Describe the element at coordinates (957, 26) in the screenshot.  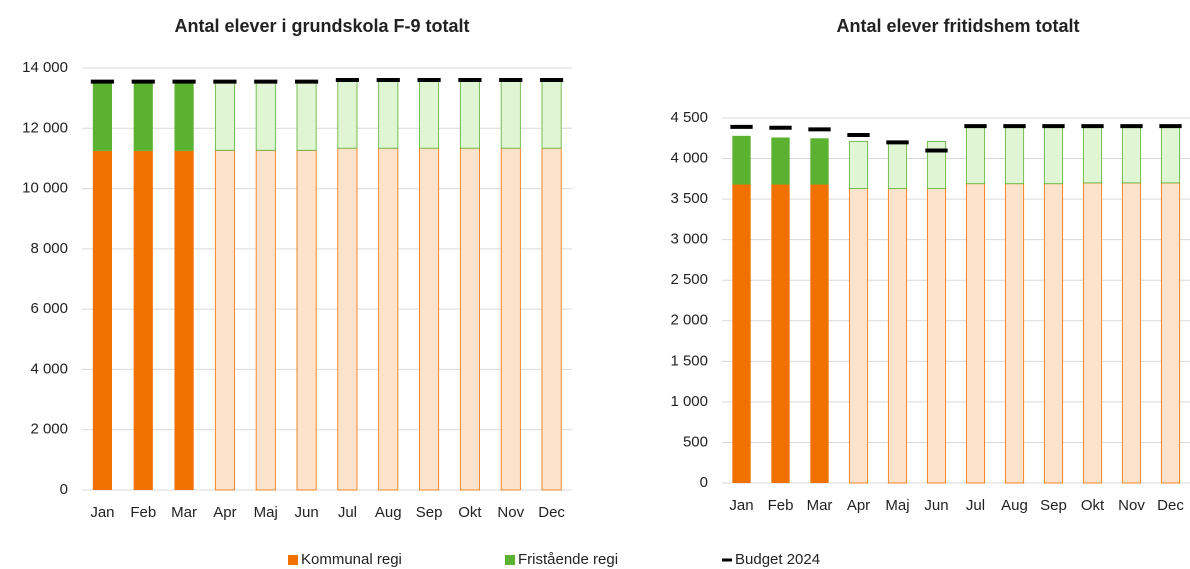
I see `chart-title: Antal elever fritidshem totalt` at that location.